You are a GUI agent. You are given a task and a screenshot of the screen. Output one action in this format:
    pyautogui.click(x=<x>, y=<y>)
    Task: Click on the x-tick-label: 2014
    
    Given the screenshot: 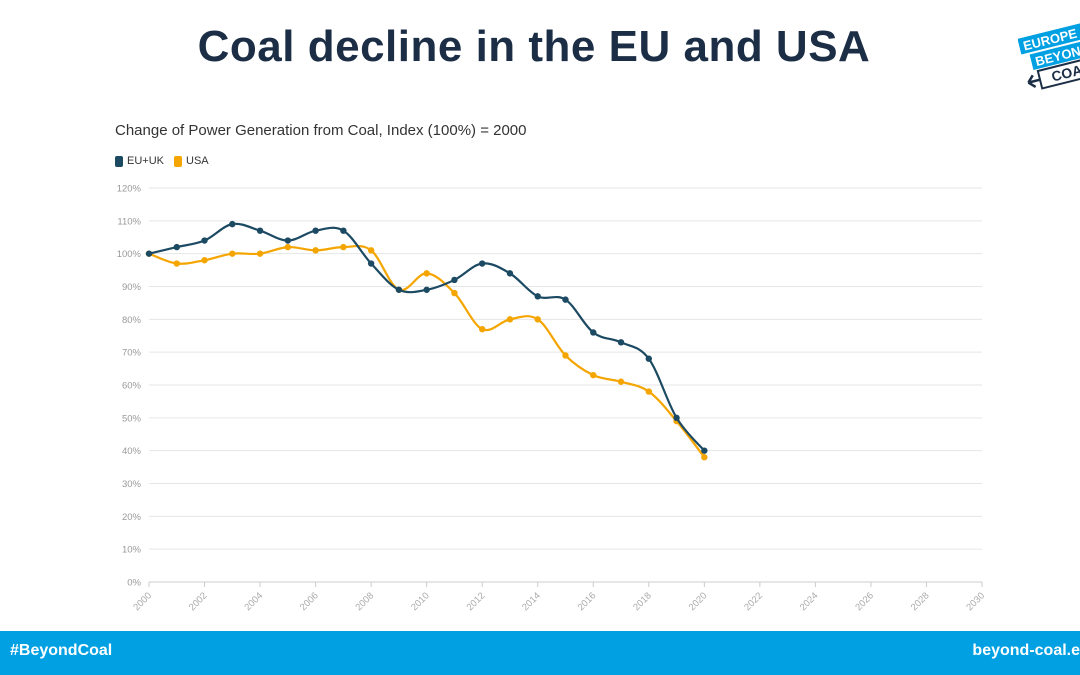 What is the action you would take?
    pyautogui.click(x=531, y=601)
    